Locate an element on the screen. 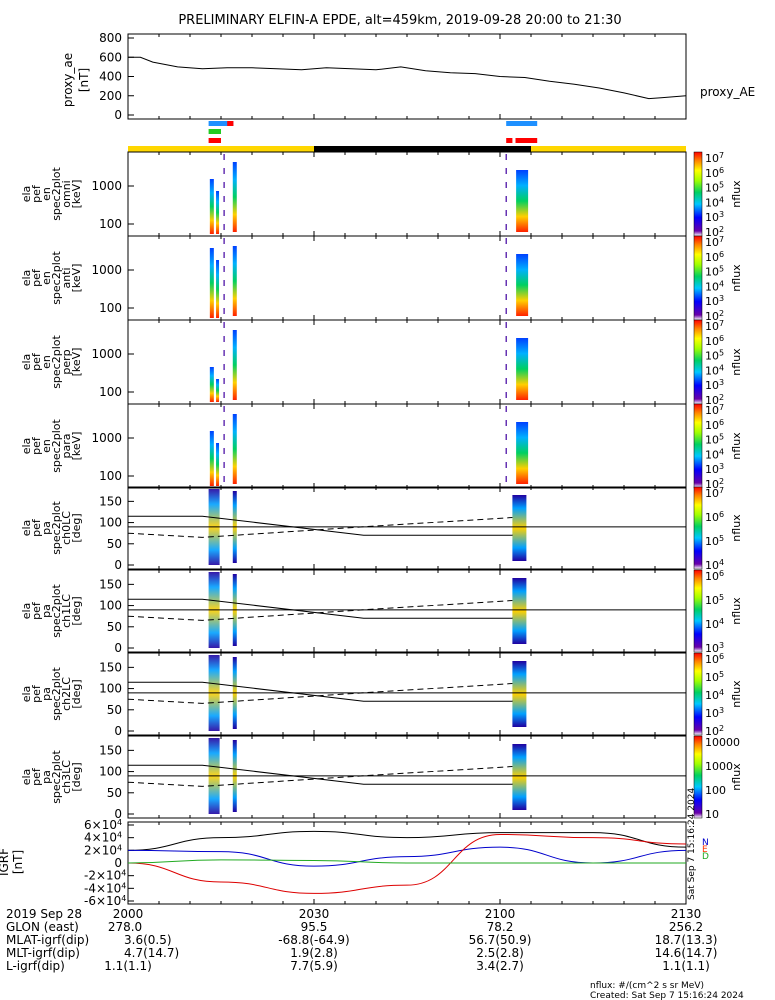 The image size is (775, 1000). spec-panel-2-colorbar is located at coordinates (698, 362).